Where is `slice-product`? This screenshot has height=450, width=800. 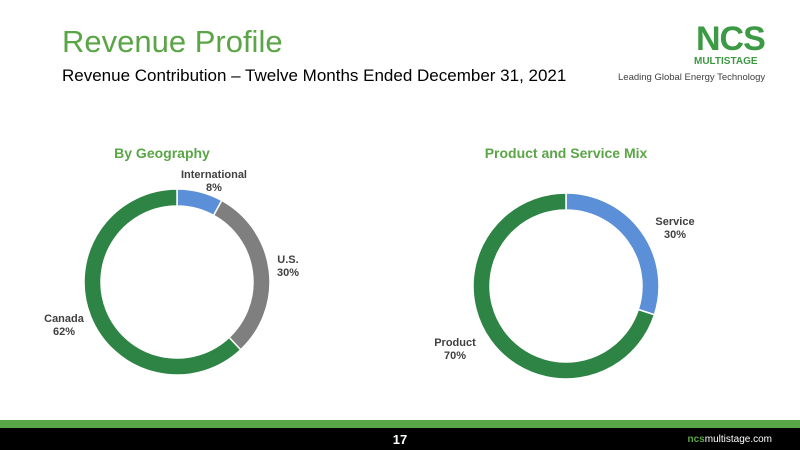
slice-product is located at coordinates (564, 286).